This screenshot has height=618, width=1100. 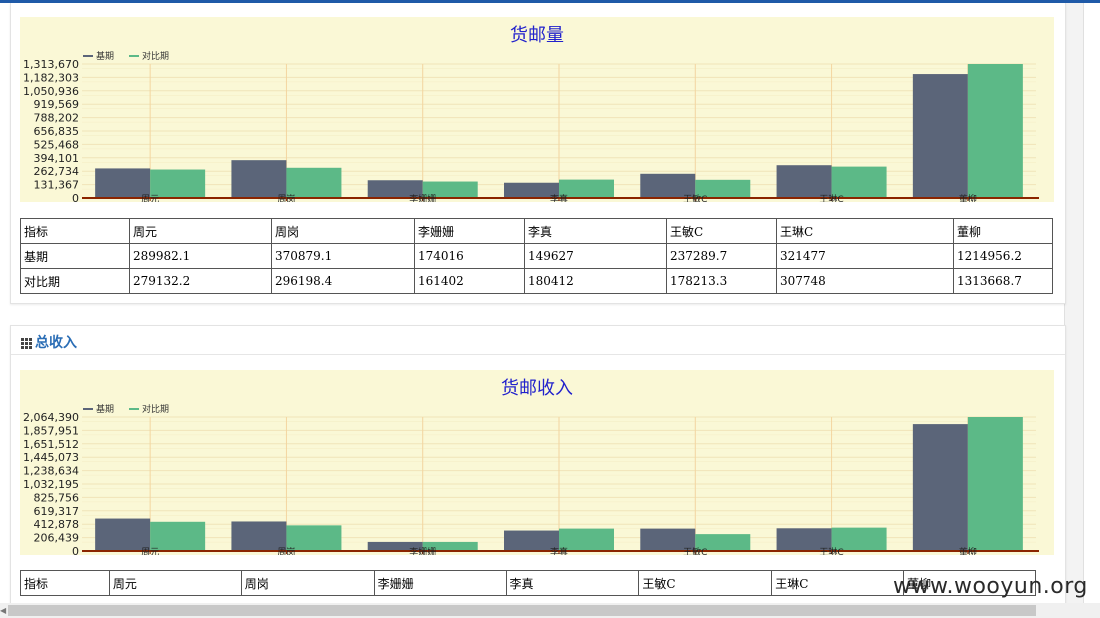 What do you see at coordinates (522, 610) in the screenshot?
I see `scrollbar-thumb` at bounding box center [522, 610].